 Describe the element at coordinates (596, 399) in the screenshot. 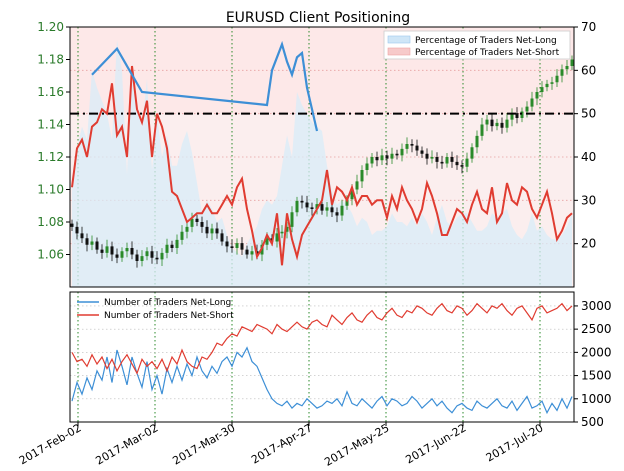

I see `y-right-tick-label: 1000` at that location.